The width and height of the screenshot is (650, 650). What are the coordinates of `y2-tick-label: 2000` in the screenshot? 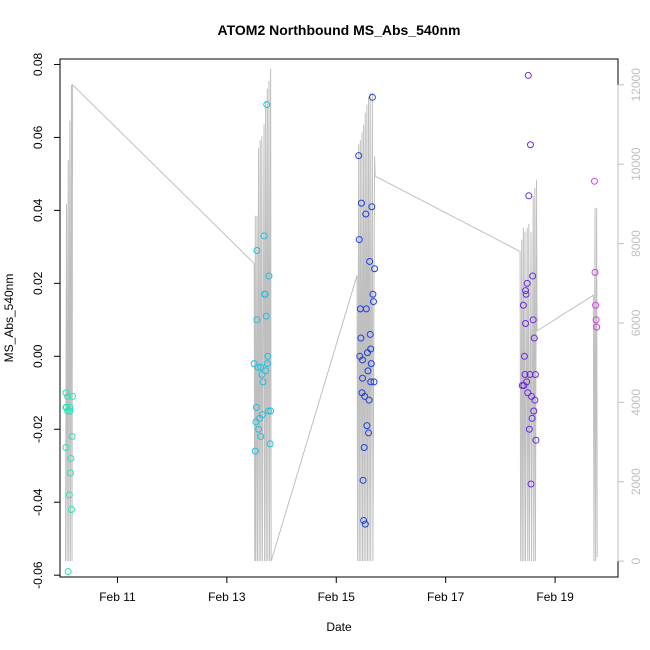 It's located at (636, 481).